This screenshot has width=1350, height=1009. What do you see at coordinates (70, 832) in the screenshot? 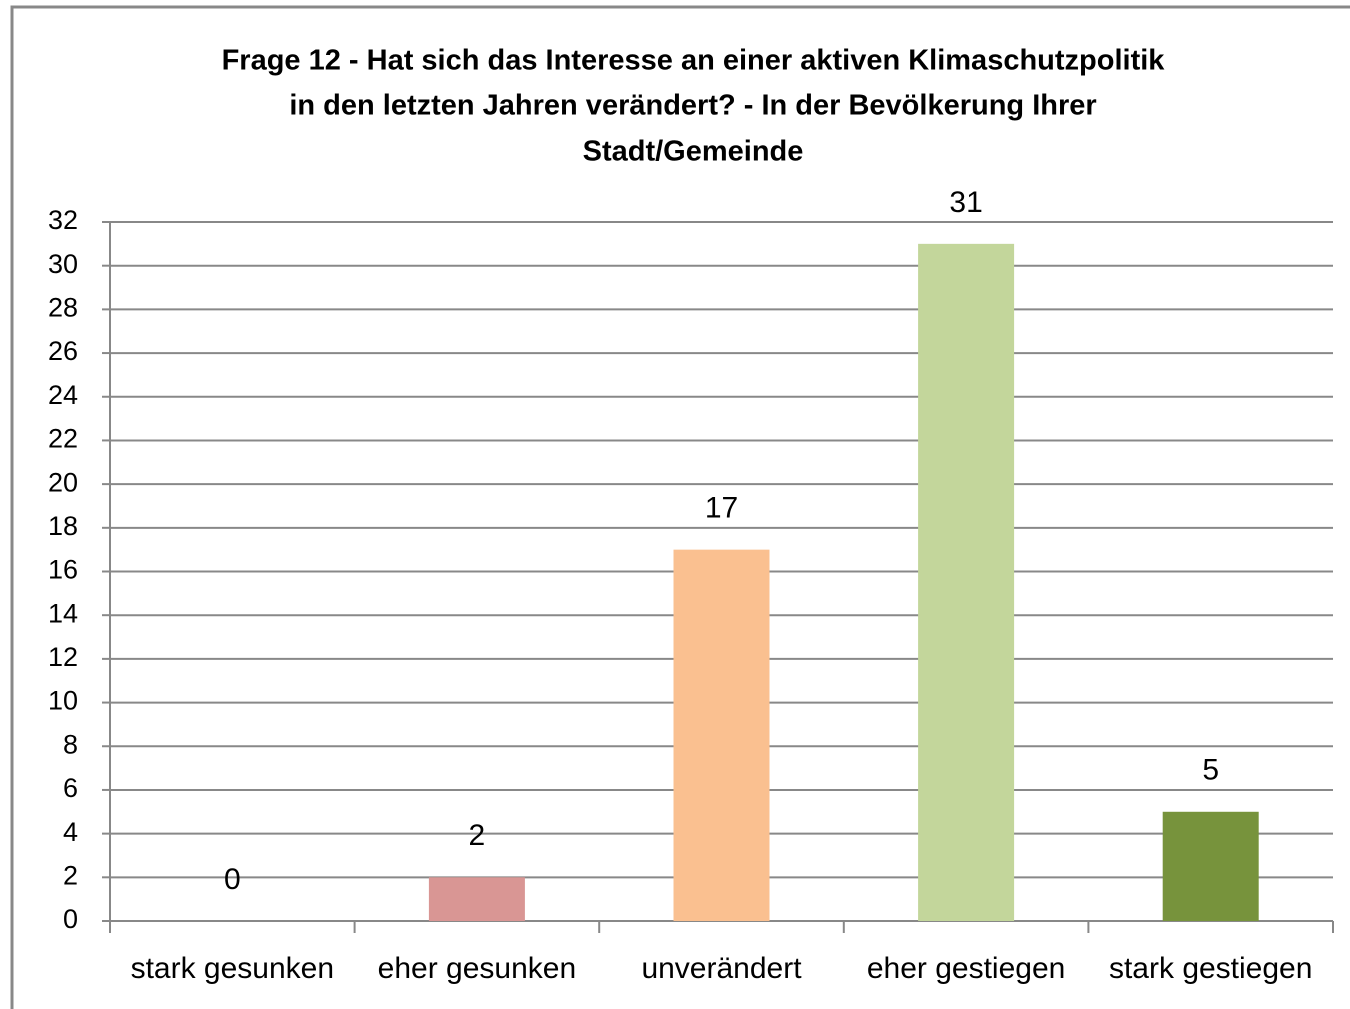
I see `y-tick-label: 4` at bounding box center [70, 832].